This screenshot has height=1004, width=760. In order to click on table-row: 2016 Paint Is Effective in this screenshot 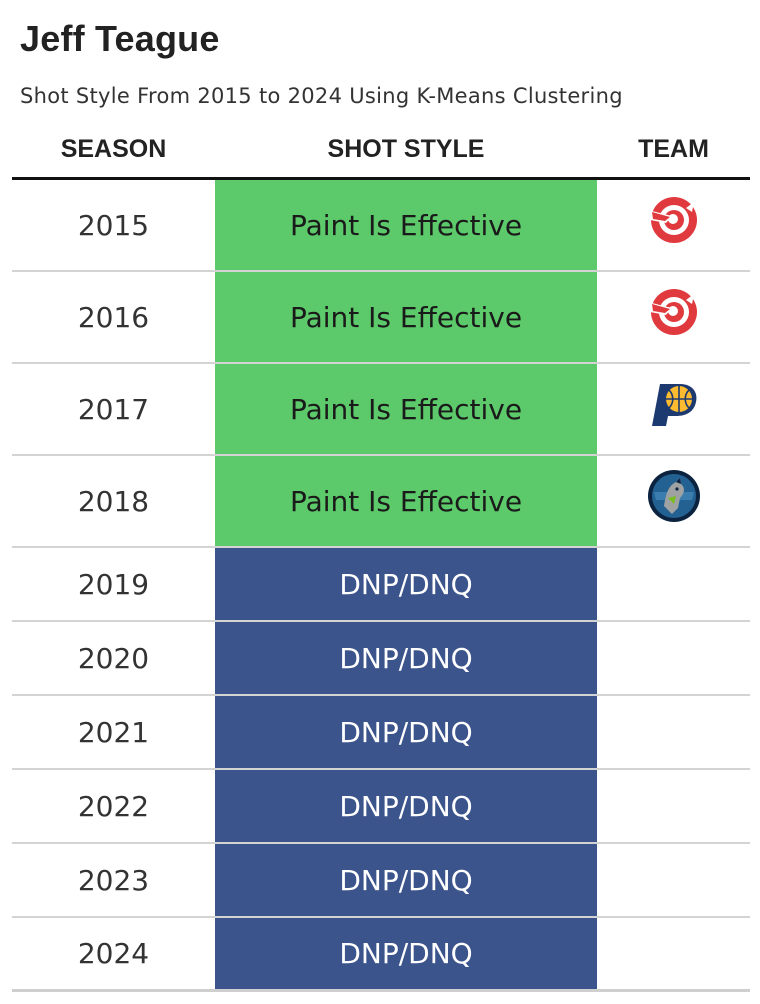, I will do `click(381, 318)`.